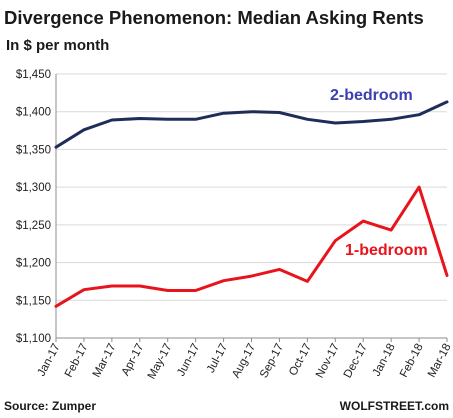 The height and width of the screenshot is (418, 453). I want to click on y-tick-label: $1,100, so click(33, 339).